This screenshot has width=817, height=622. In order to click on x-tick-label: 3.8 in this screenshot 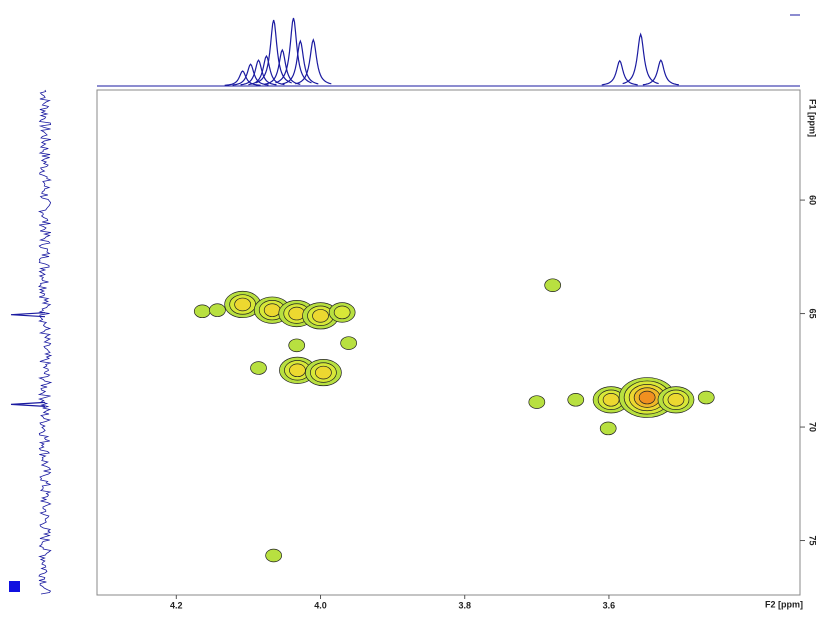, I will do `click(464, 605)`.